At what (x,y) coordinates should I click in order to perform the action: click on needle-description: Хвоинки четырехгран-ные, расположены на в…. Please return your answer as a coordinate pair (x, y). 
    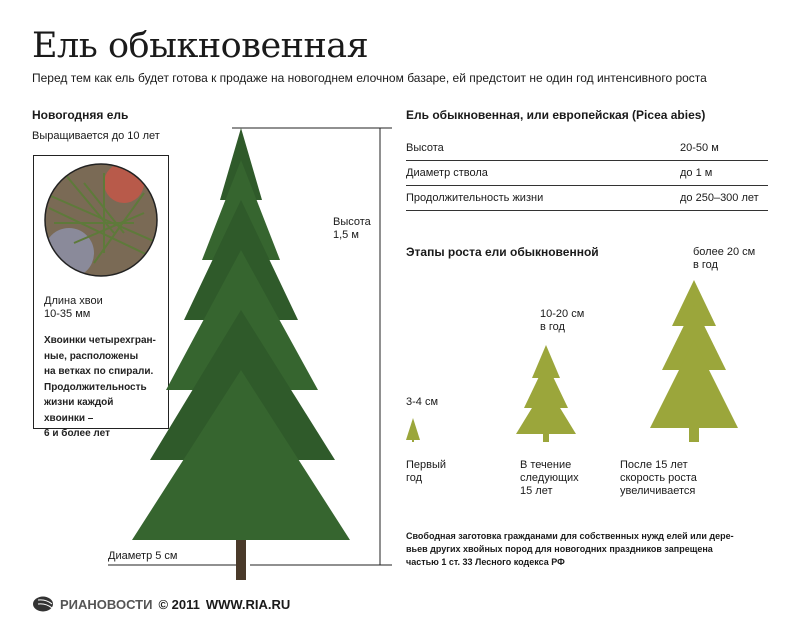
    Looking at the image, I should click on (100, 387).